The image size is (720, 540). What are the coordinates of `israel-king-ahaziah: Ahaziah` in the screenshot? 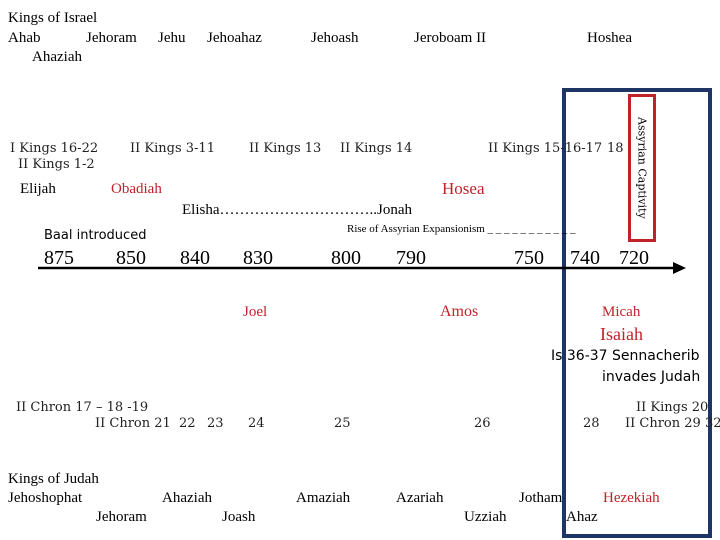 It's located at (57, 57).